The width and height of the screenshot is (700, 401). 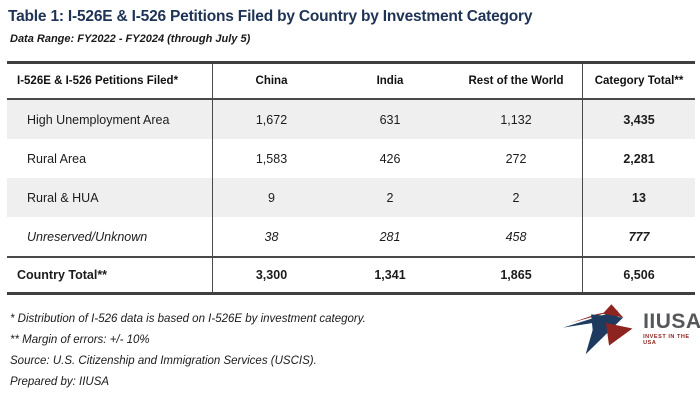 I want to click on footnote-margin: ** Margin of errors: +/- 10%, so click(x=80, y=340).